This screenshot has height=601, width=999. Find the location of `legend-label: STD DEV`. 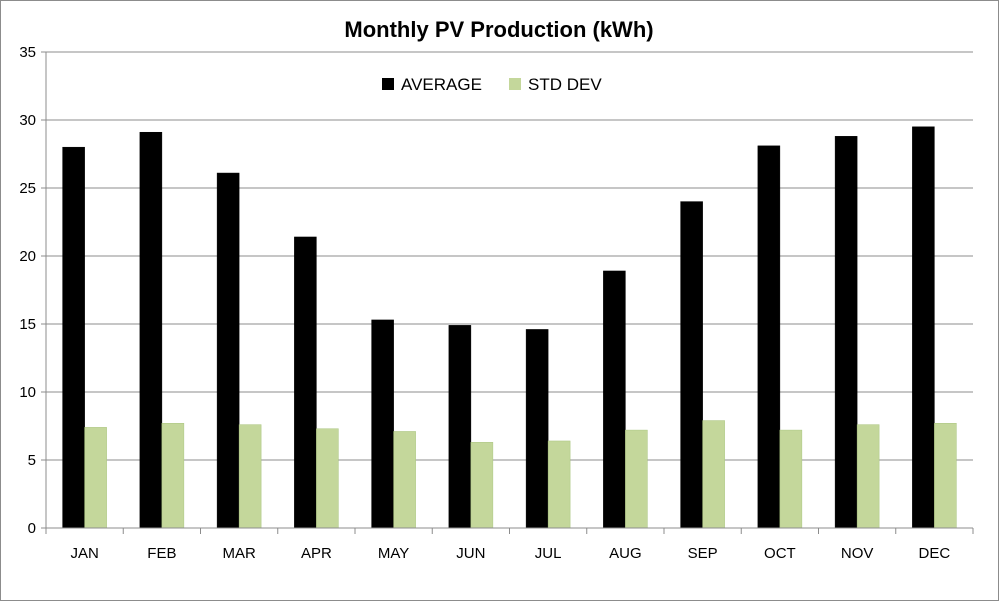

legend-label: STD DEV is located at coordinates (565, 84).